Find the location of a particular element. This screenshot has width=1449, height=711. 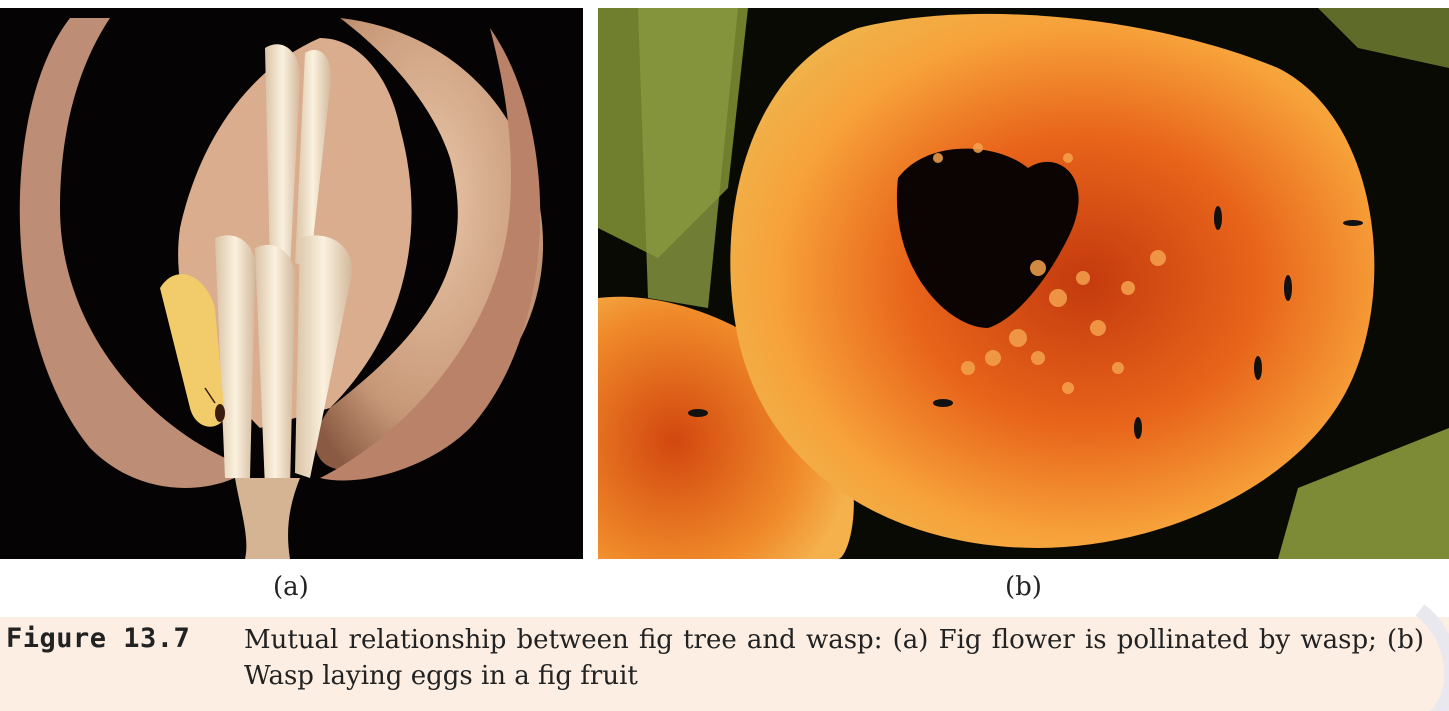

panel-a-label: (a) is located at coordinates (291, 587).